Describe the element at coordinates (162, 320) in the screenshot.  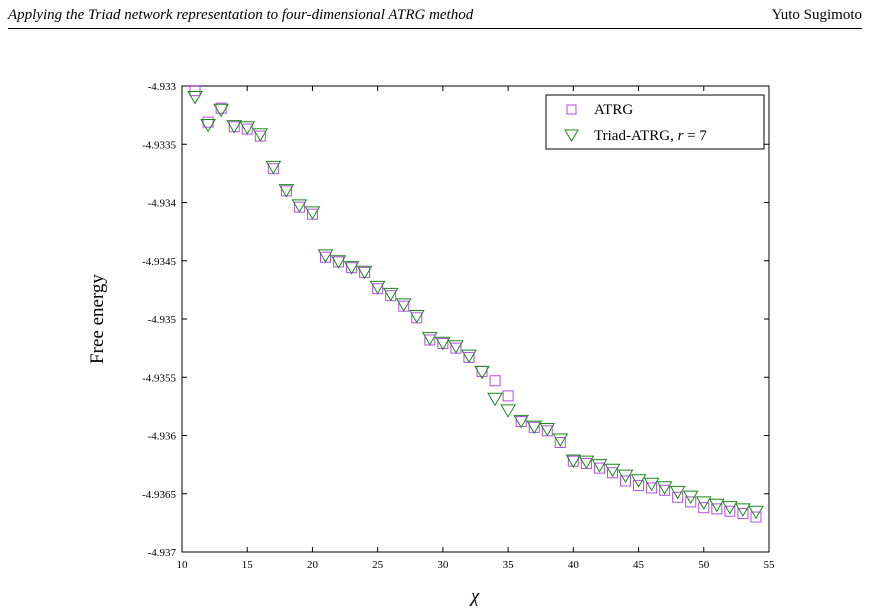
I see `y-tick-label: -4.935` at that location.